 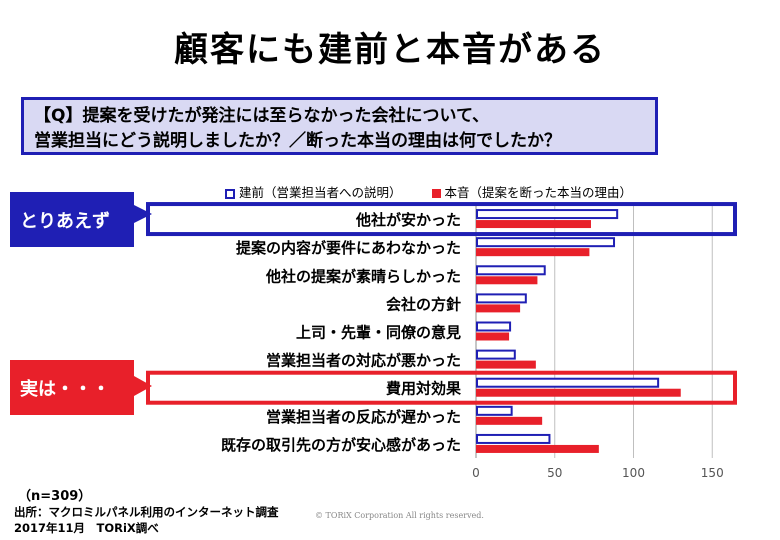 What do you see at coordinates (320, 192) in the screenshot?
I see `legend-label-tatemae: 建前（営業担当者への説明）` at bounding box center [320, 192].